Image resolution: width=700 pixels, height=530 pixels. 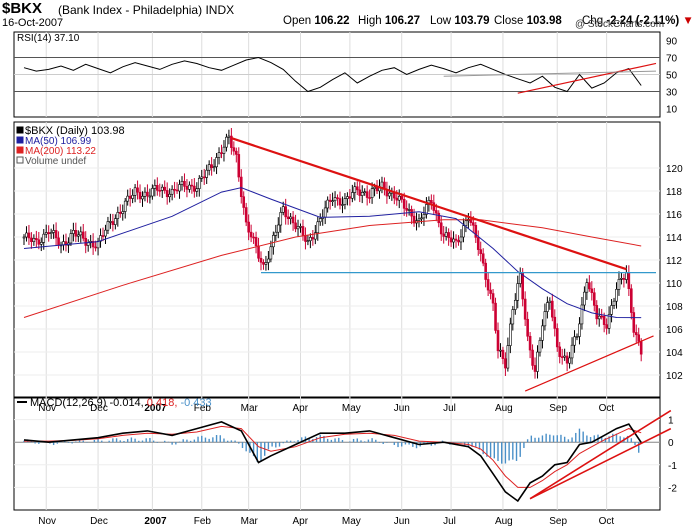 What do you see at coordinates (203, 408) in the screenshot?
I see `x-tick-label-3: Feb` at bounding box center [203, 408].